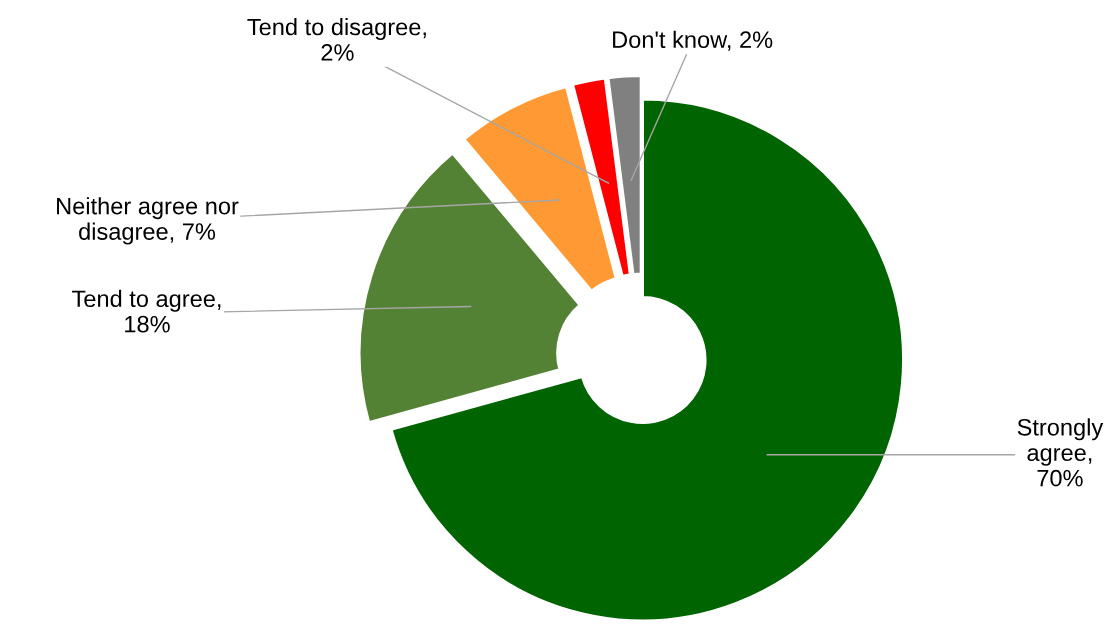  Describe the element at coordinates (693, 40) in the screenshot. I see `slice-label: Don't know, 2%` at that location.